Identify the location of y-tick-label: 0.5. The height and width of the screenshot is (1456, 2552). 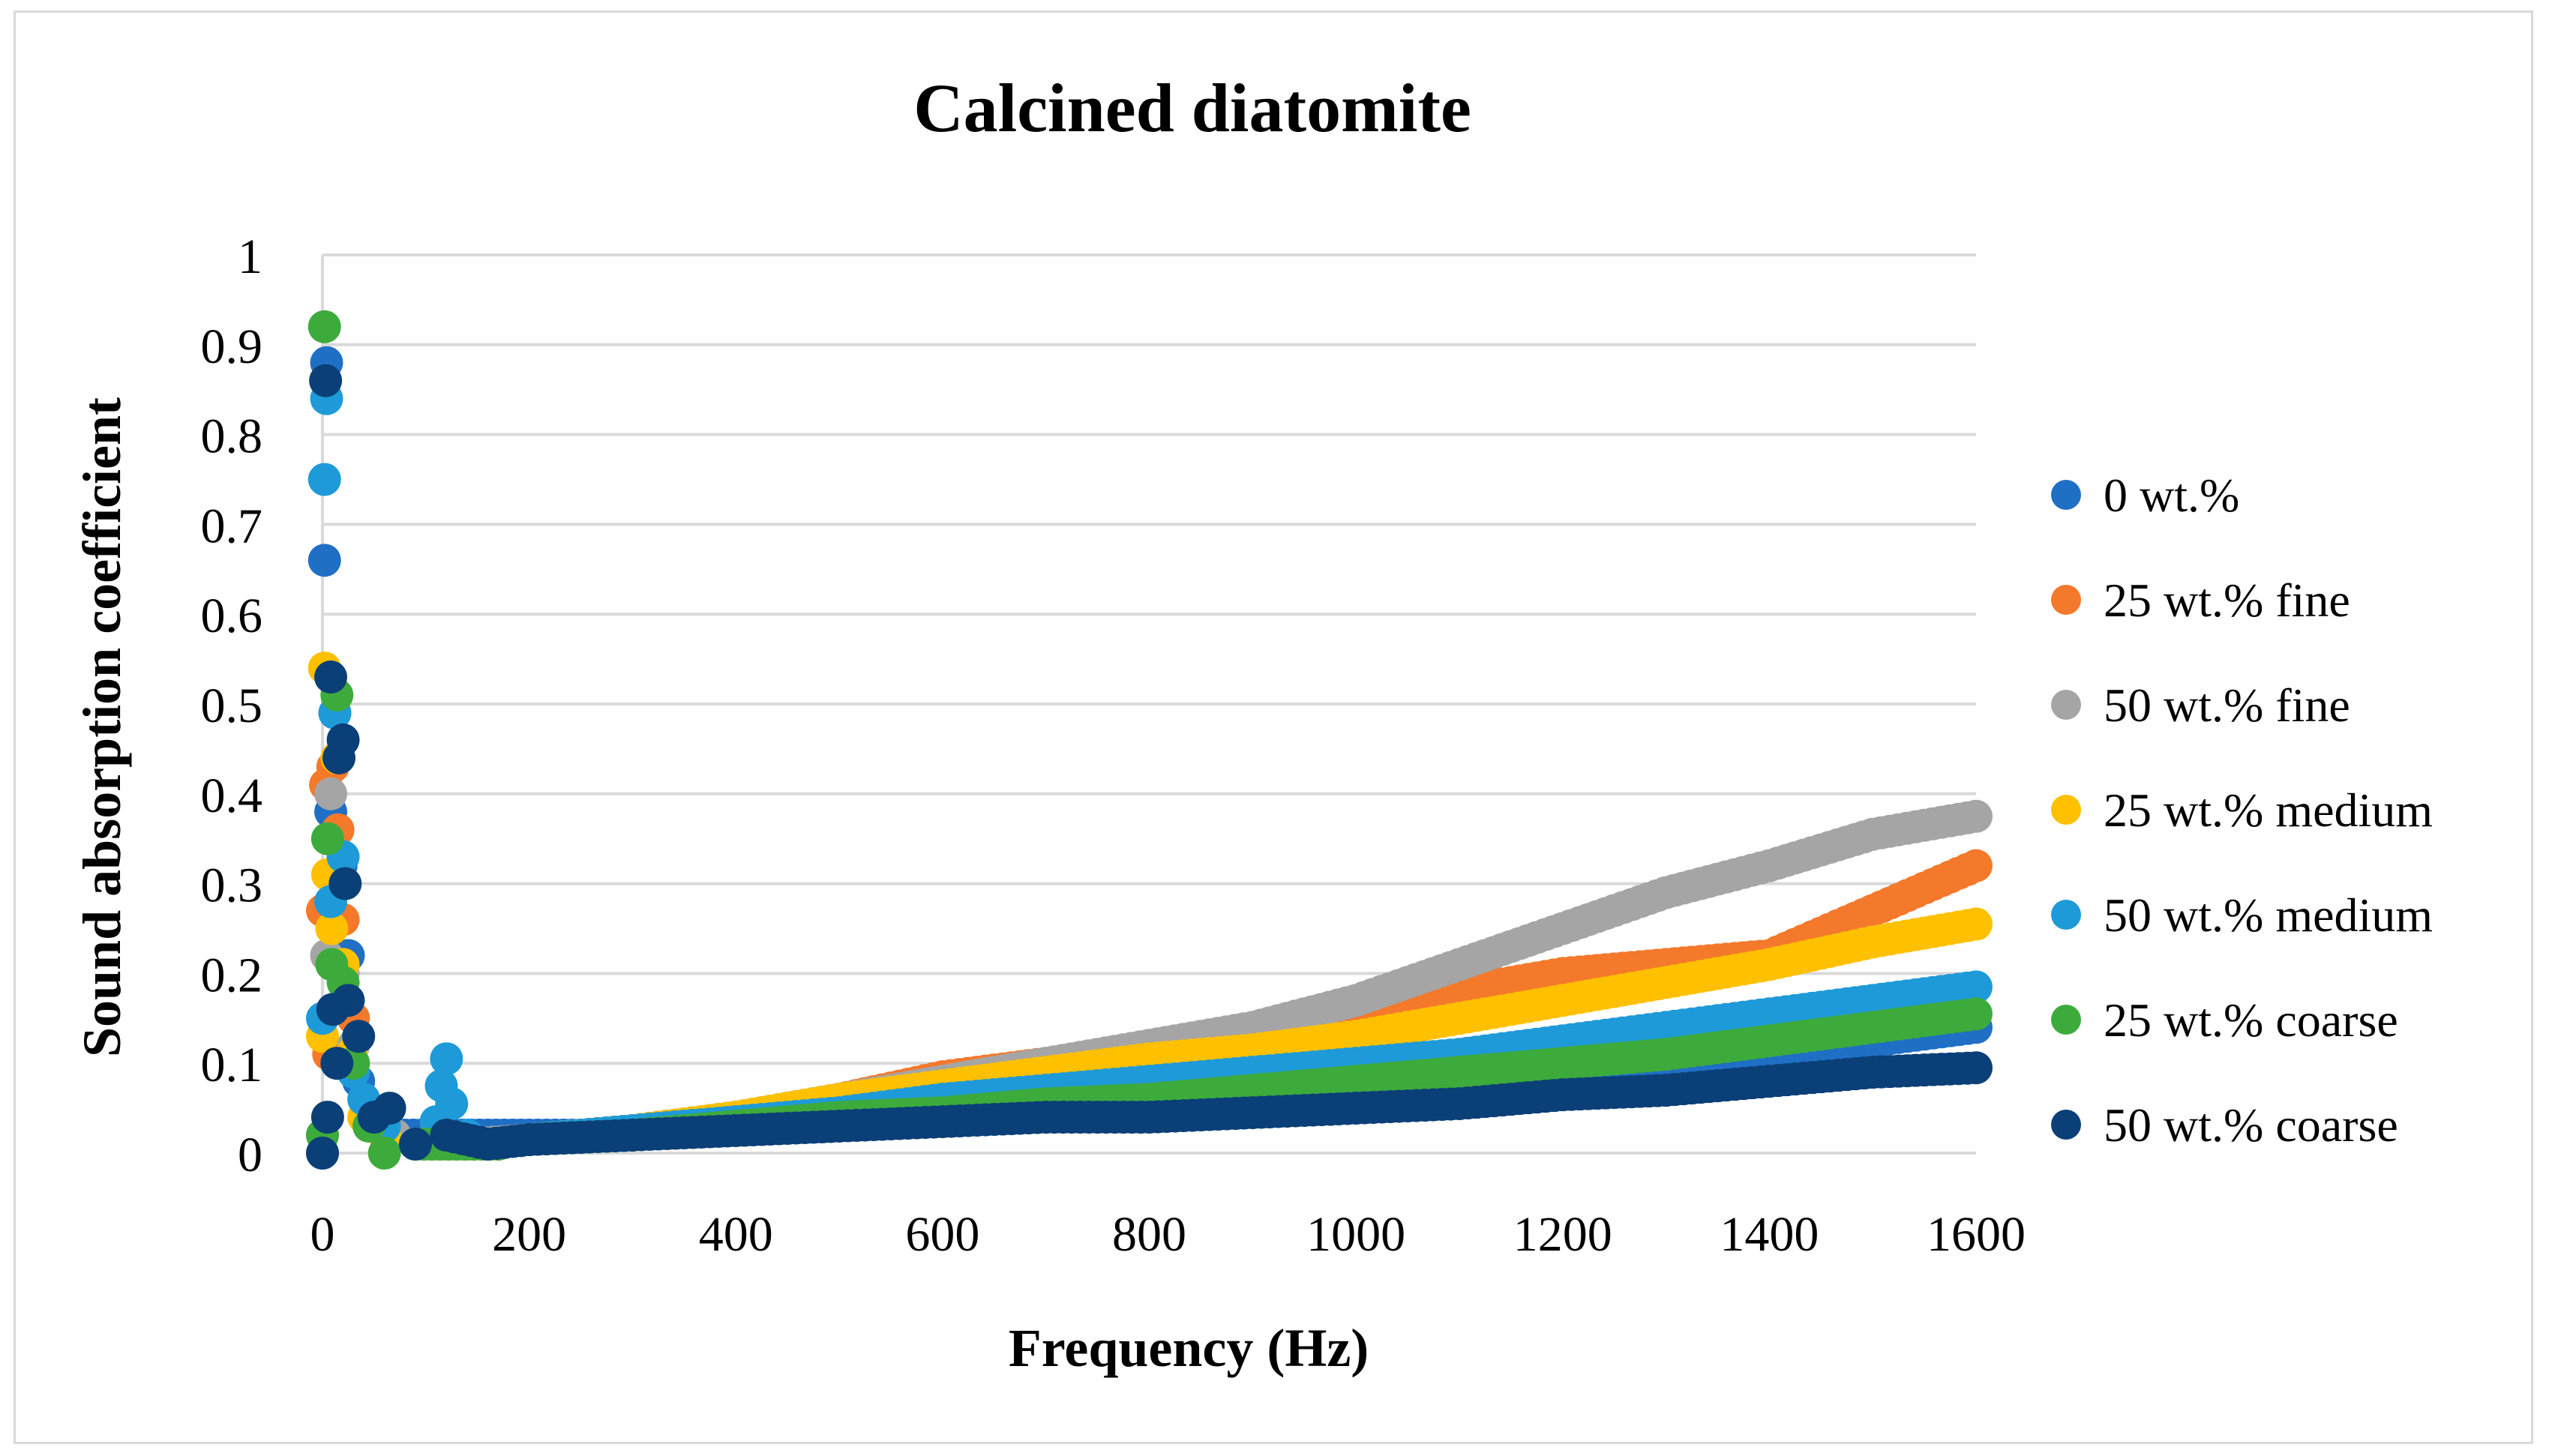
(232, 706).